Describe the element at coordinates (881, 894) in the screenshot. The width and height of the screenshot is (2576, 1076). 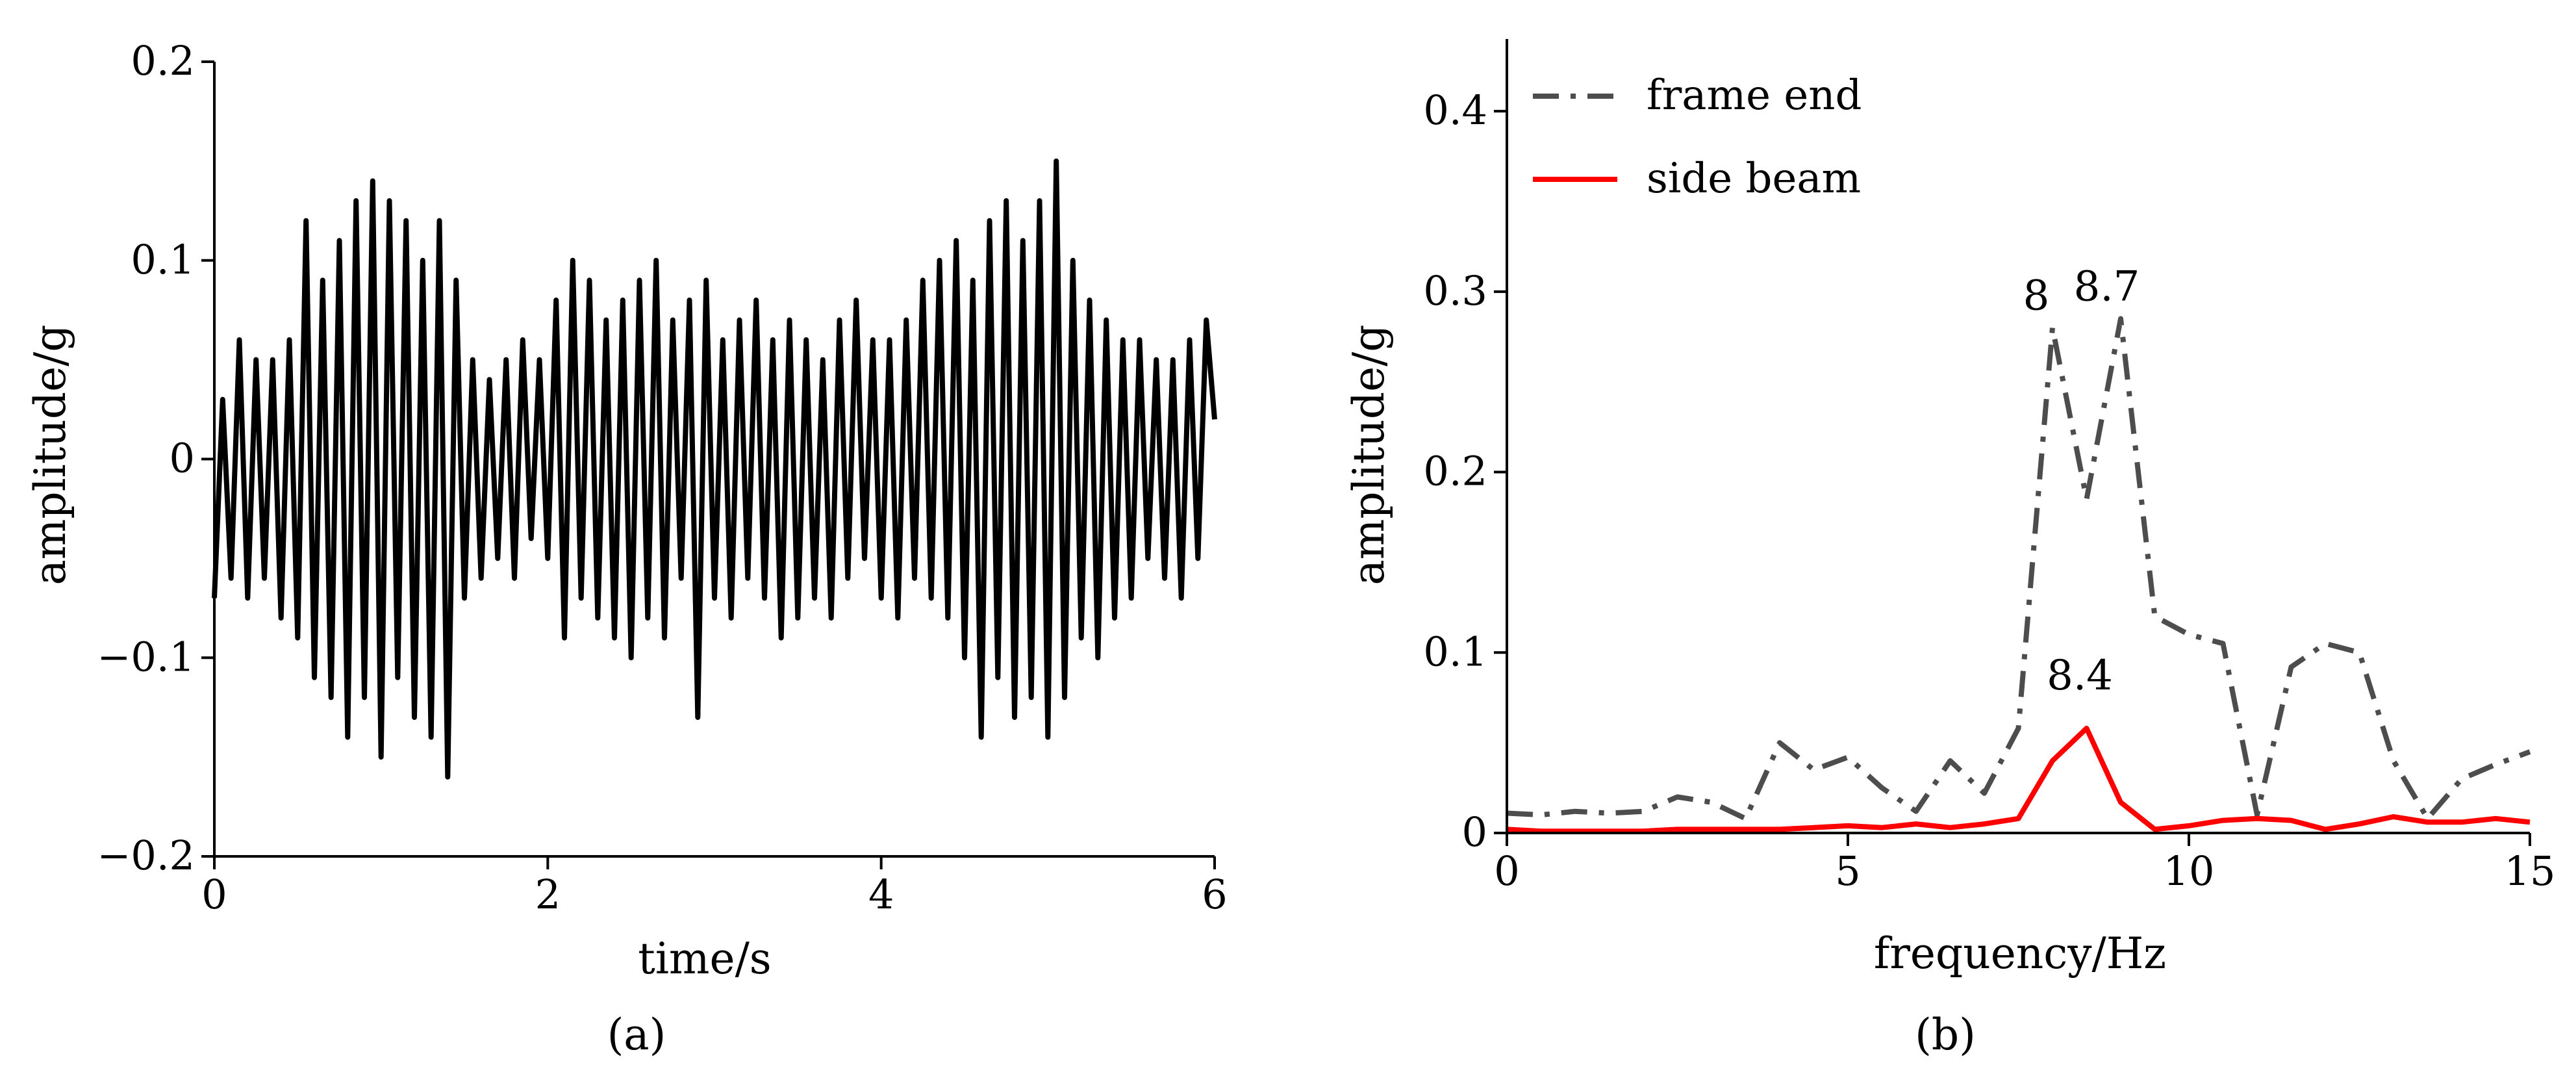
I see `x-tick-label: 4` at that location.